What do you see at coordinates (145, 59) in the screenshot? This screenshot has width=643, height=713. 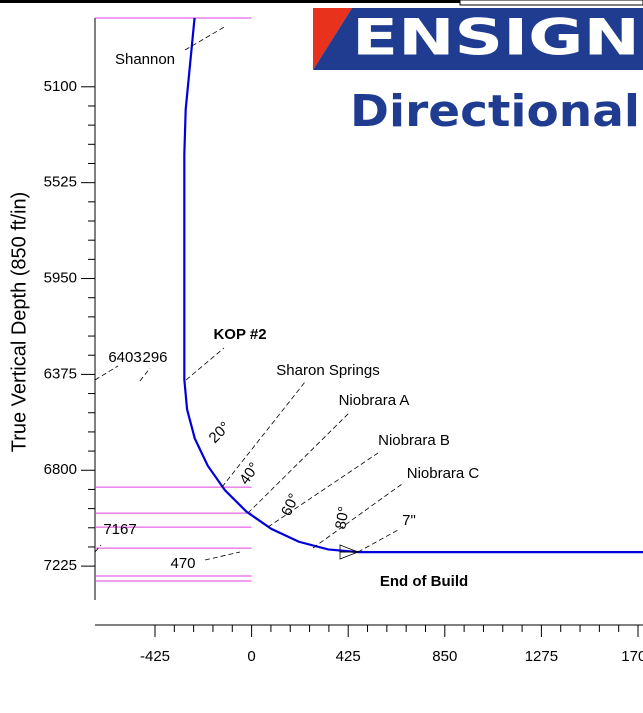 I see `annotation: Shannon` at bounding box center [145, 59].